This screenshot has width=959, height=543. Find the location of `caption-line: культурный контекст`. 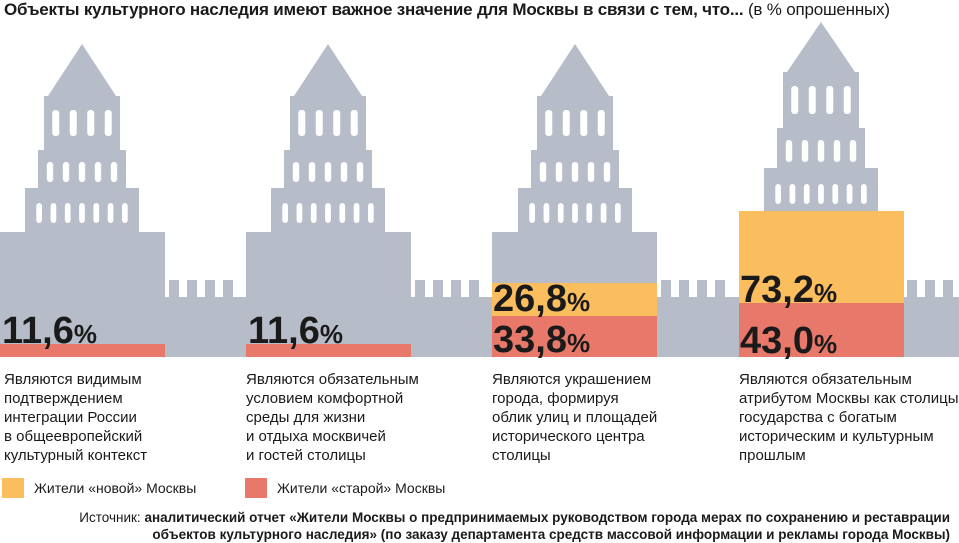

caption-line: культурный контекст is located at coordinates (76, 455).